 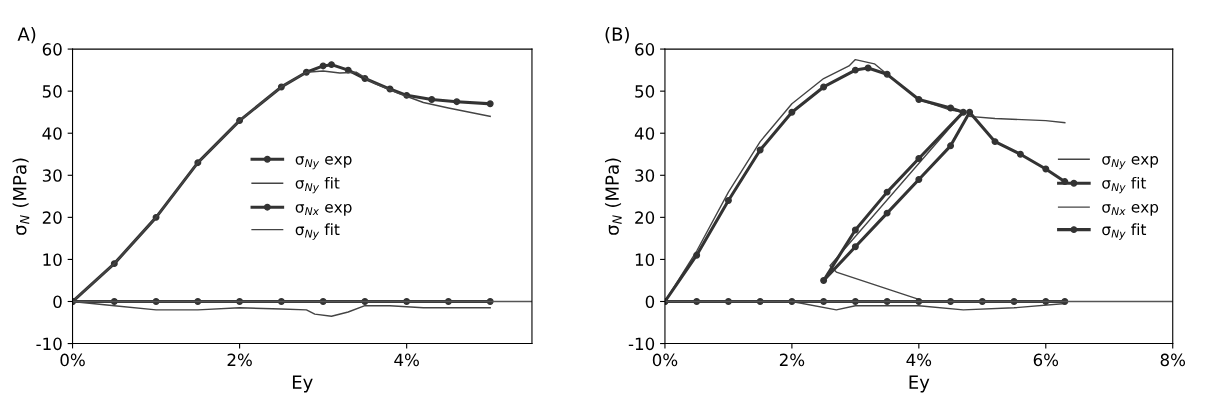 What do you see at coordinates (26, 35) in the screenshot?
I see `chart-title: A)` at bounding box center [26, 35].